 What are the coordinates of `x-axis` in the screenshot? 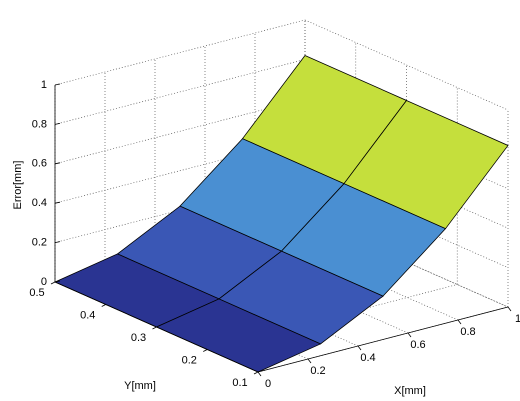 It's located at (383, 339).